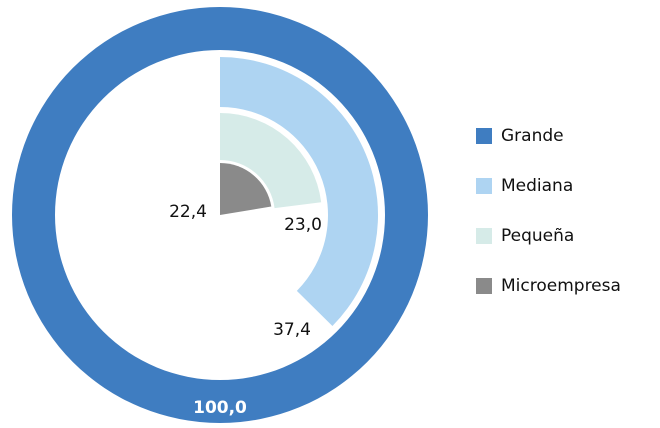  Describe the element at coordinates (537, 236) in the screenshot. I see `legend-label: Pequeña` at that location.